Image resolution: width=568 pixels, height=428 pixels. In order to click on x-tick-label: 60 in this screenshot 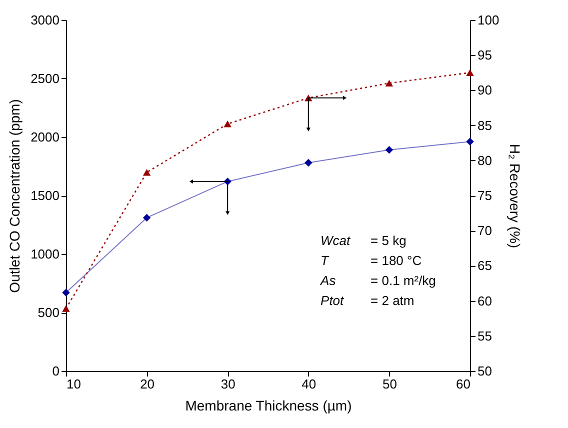, I will do `click(463, 384)`.